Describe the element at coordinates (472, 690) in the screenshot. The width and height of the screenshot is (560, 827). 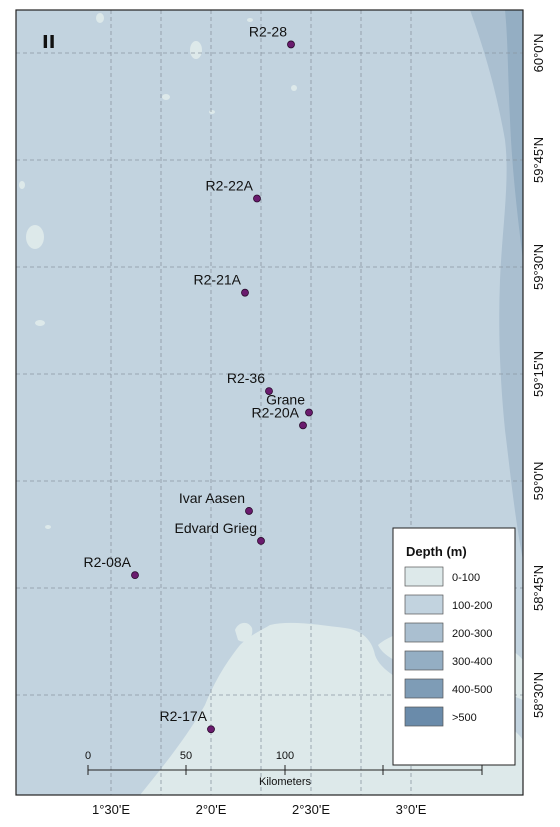
I see `legend-label: 400-500` at that location.